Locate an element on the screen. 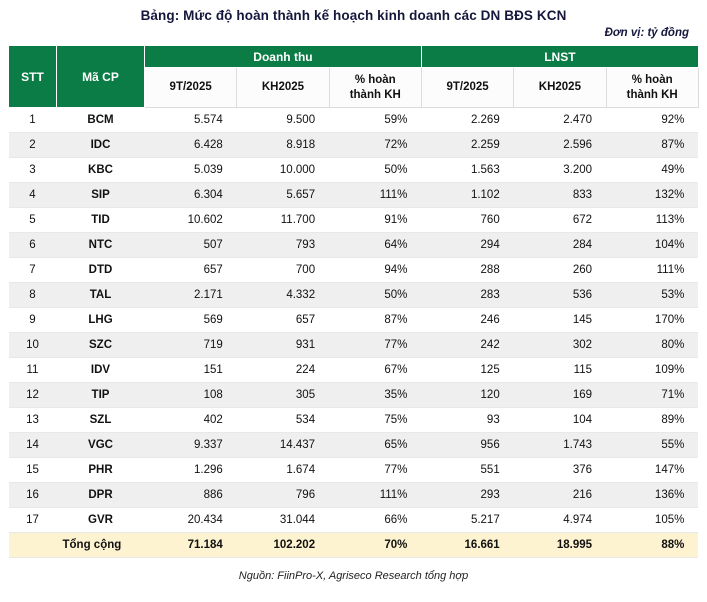 This screenshot has width=707, height=602. value-cell: 551 is located at coordinates (467, 470).